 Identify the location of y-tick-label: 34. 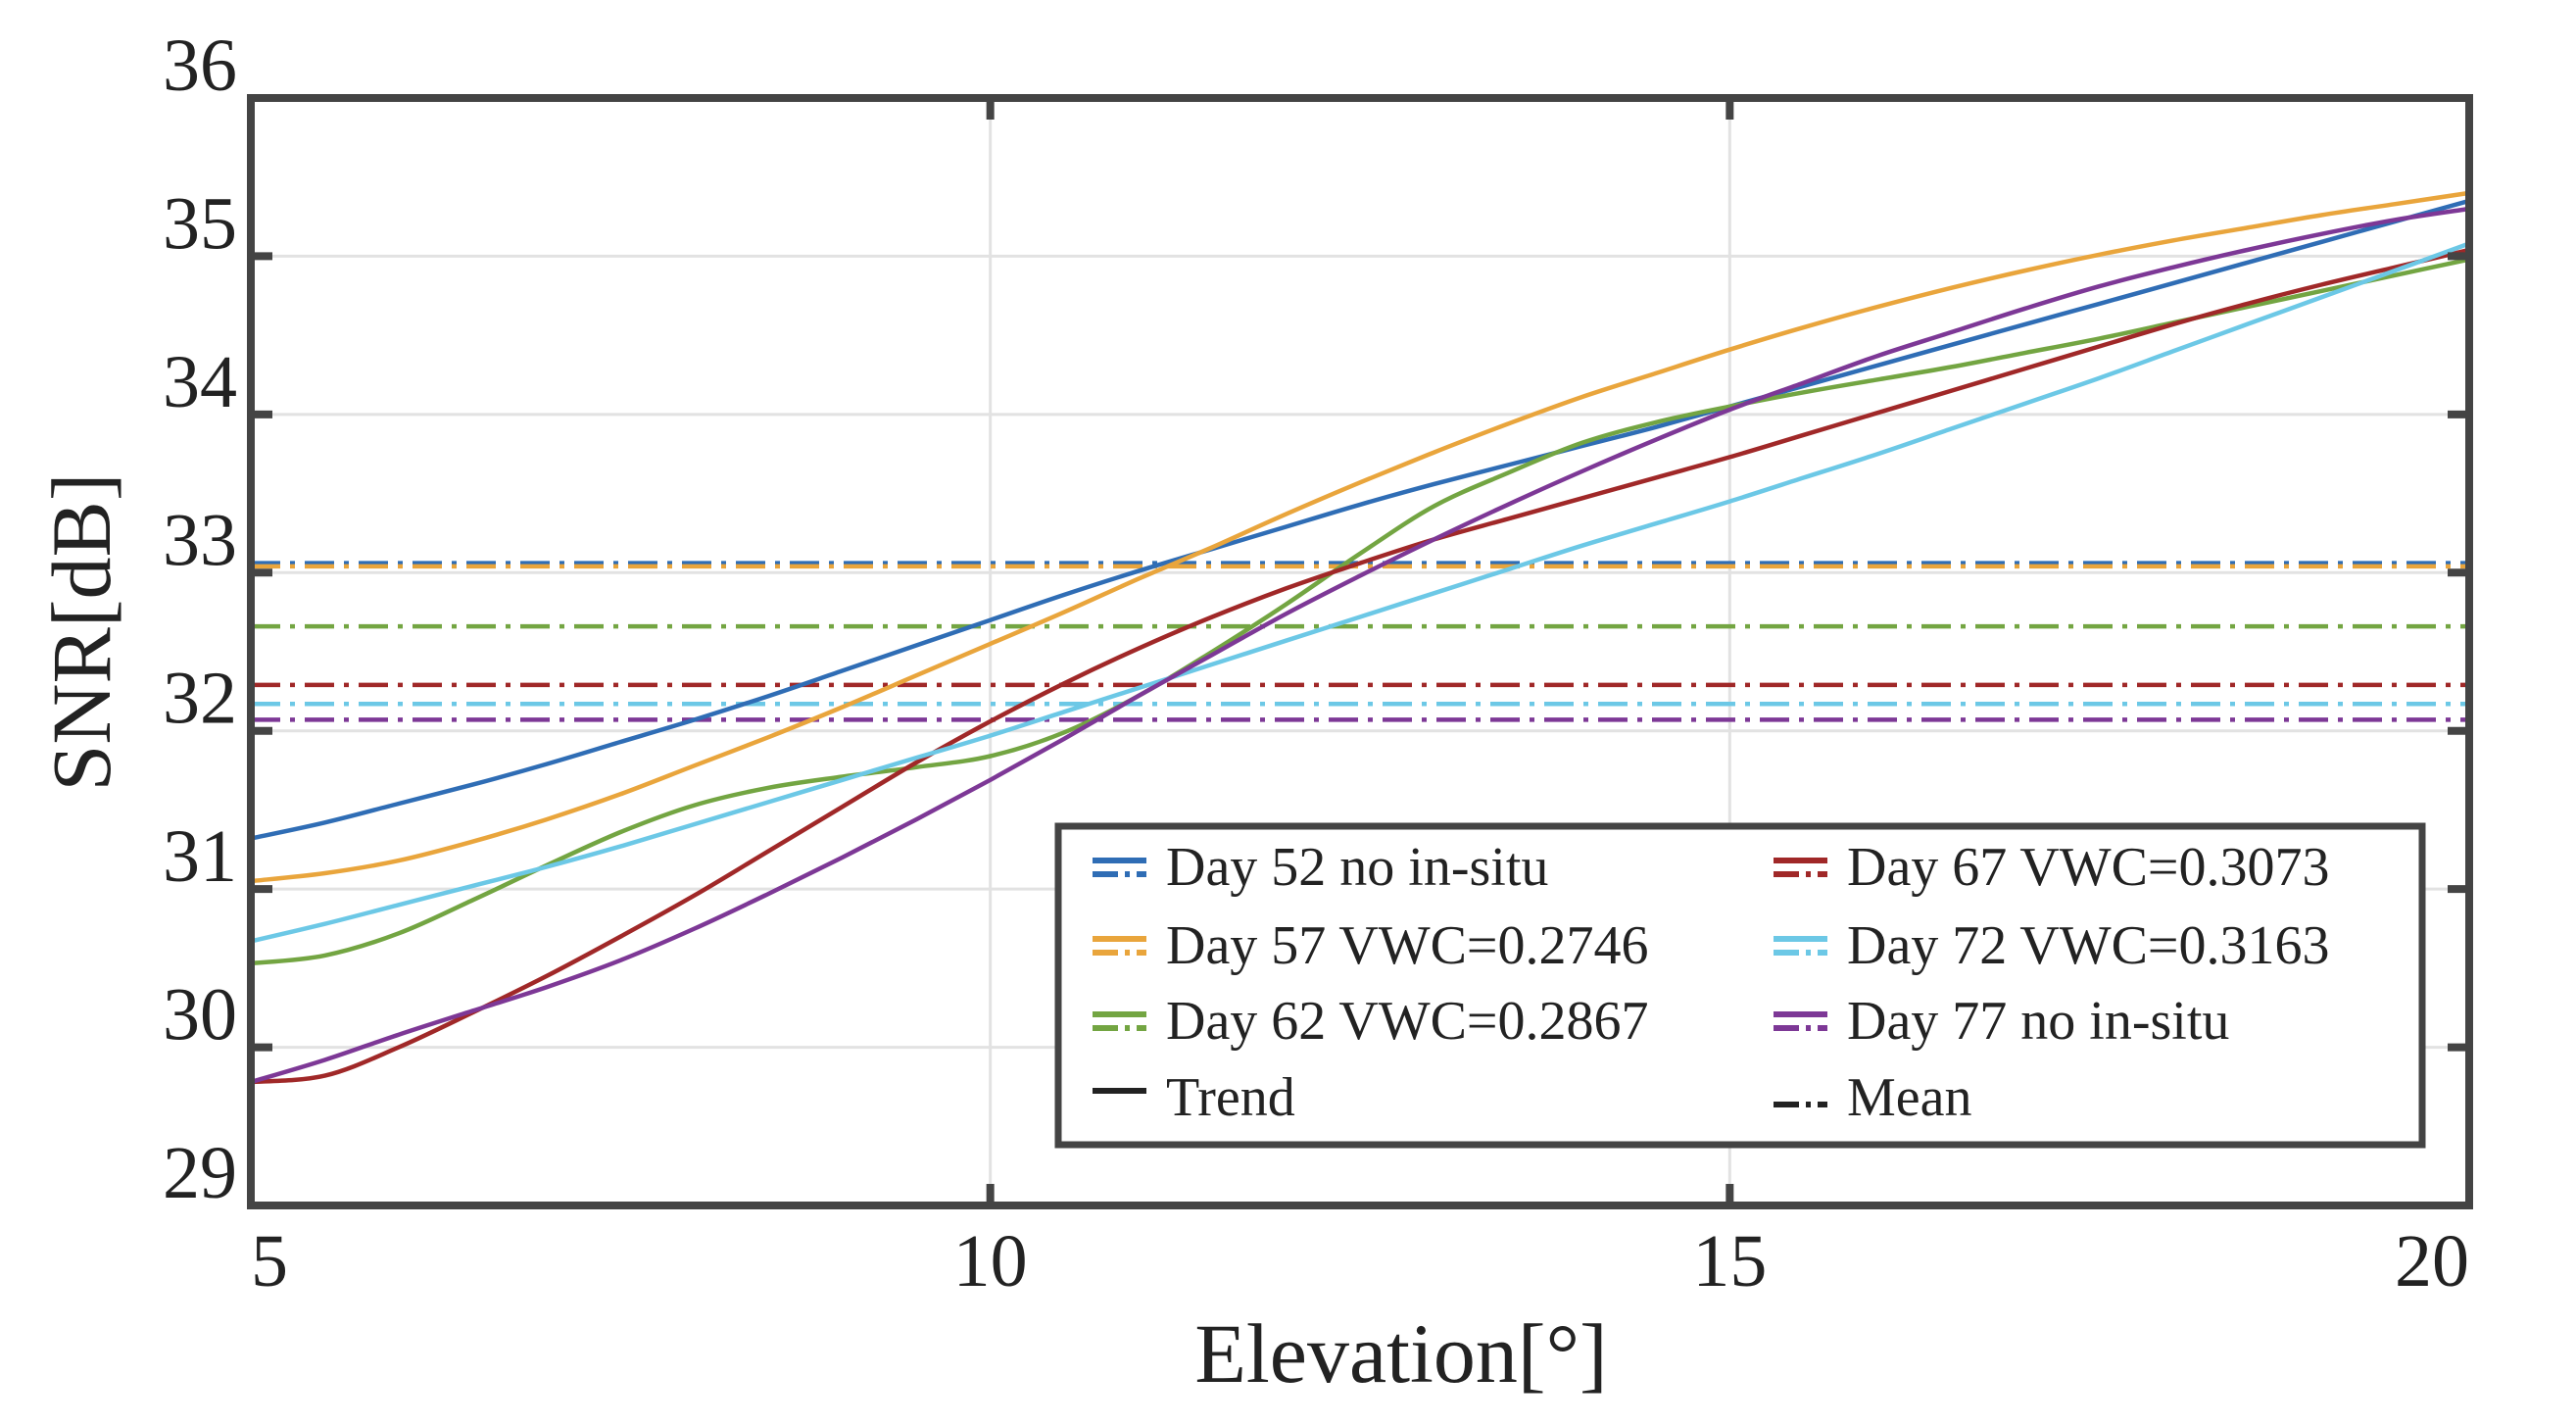
(200, 382).